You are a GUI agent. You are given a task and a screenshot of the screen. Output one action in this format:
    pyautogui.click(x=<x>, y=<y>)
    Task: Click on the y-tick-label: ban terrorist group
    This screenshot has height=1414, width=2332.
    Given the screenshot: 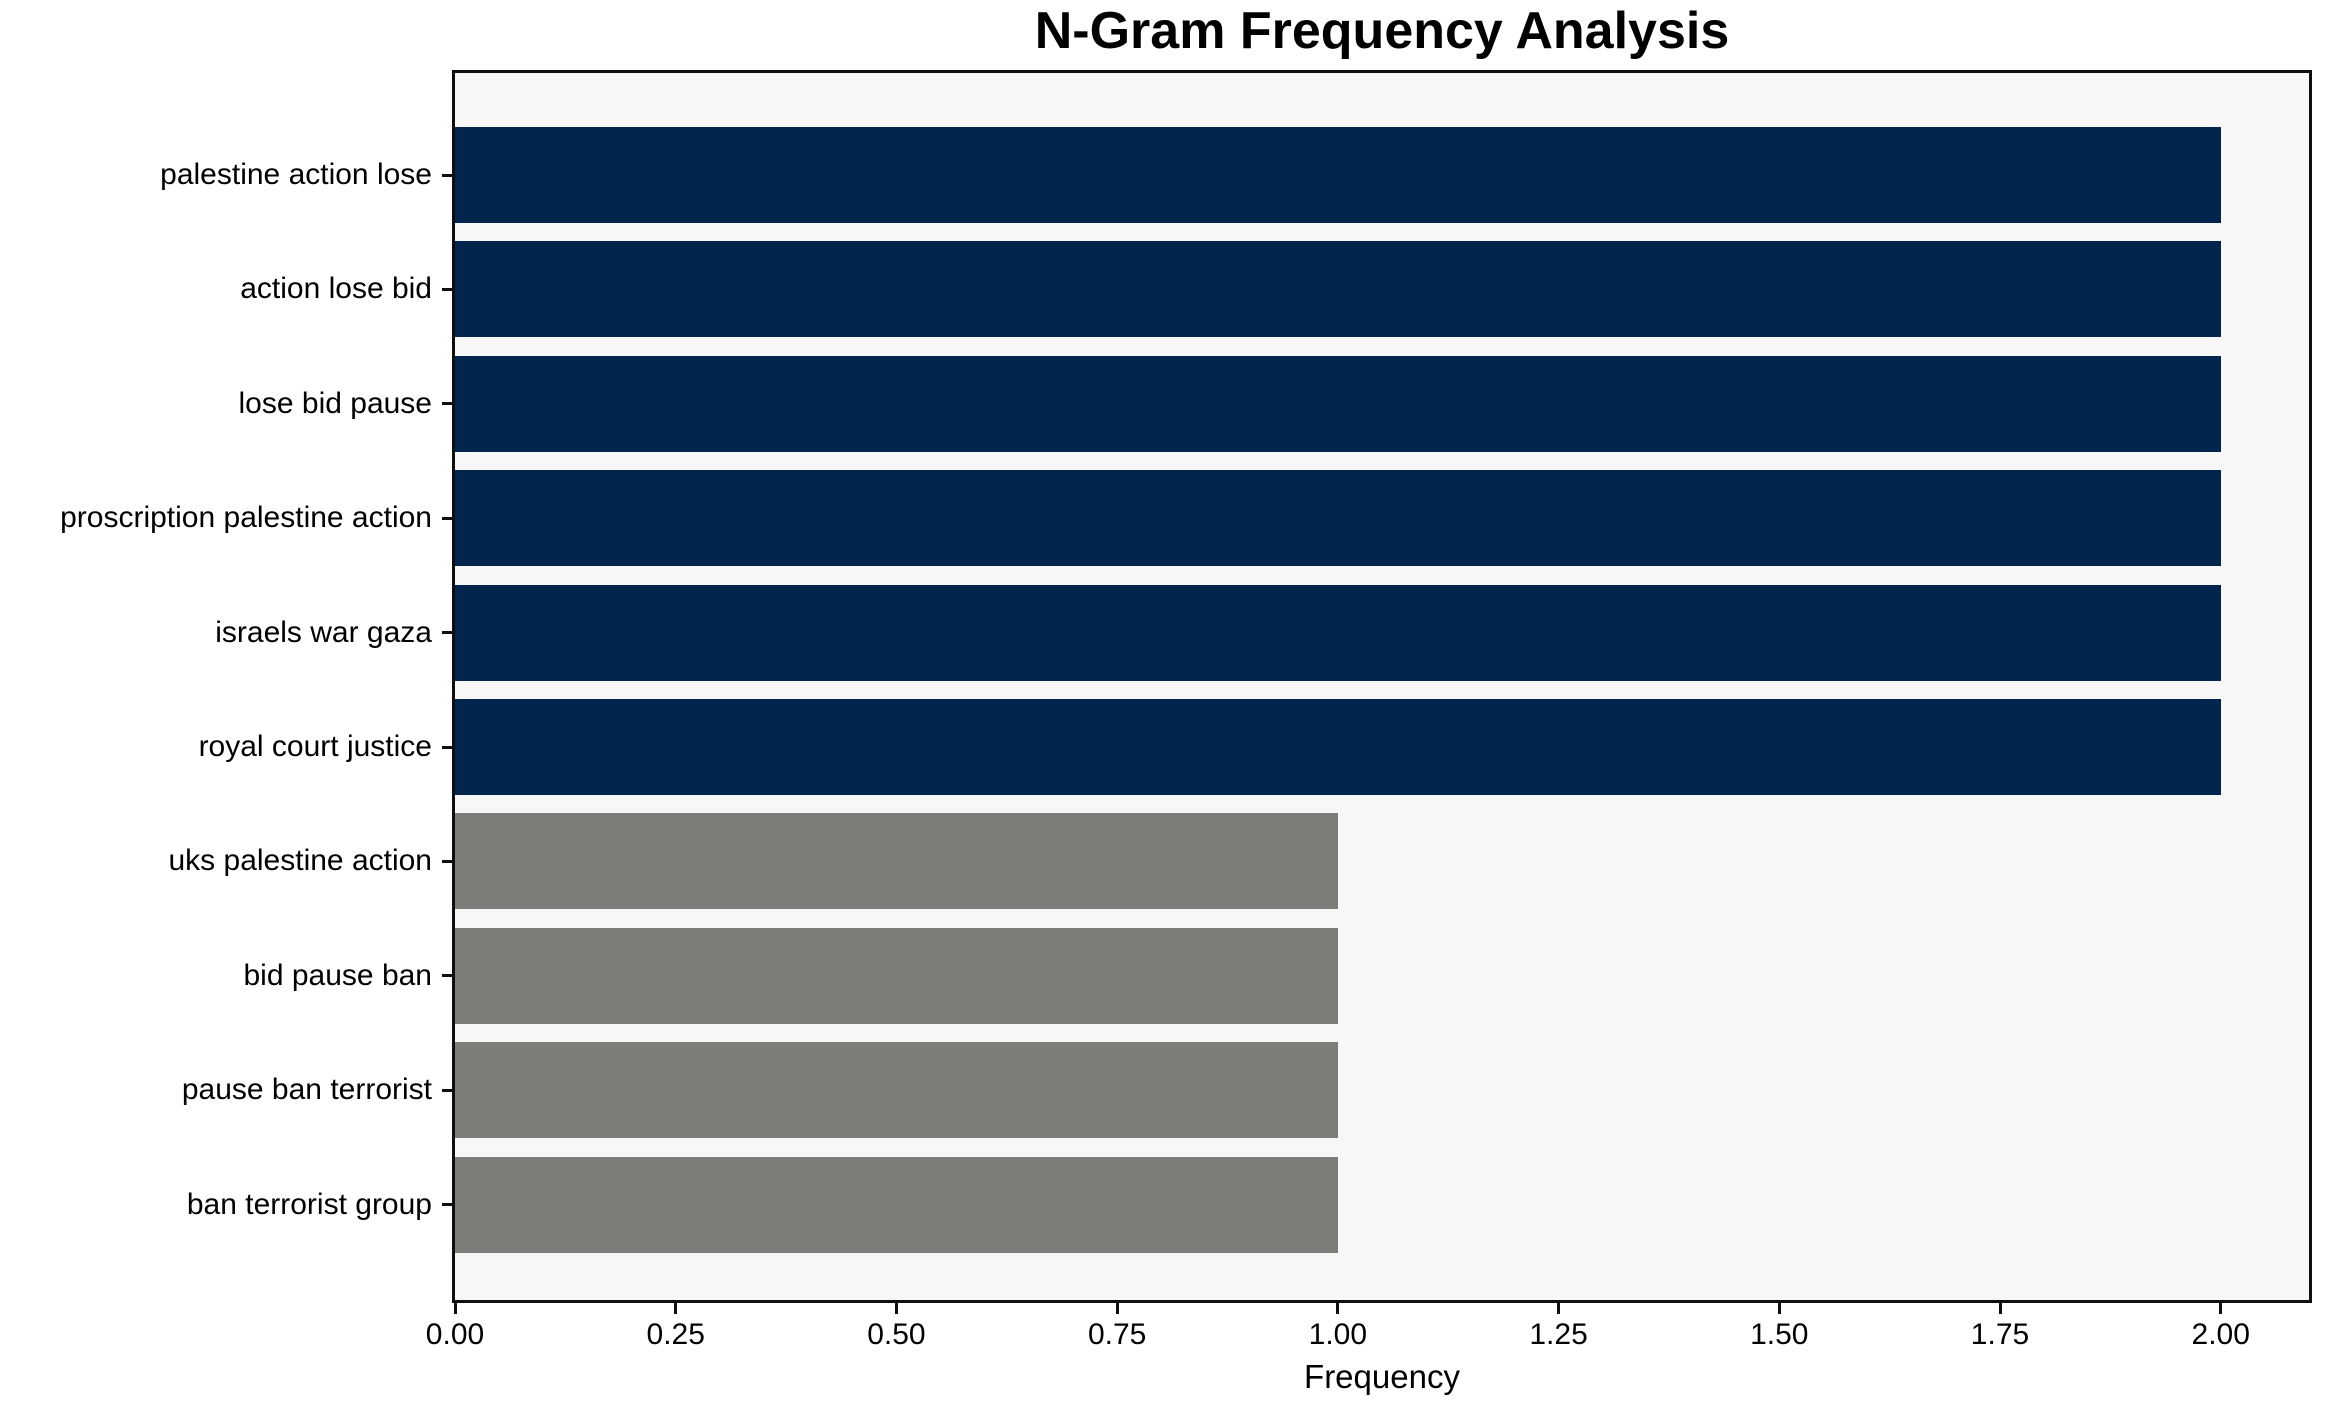 What is the action you would take?
    pyautogui.click(x=309, y=1204)
    